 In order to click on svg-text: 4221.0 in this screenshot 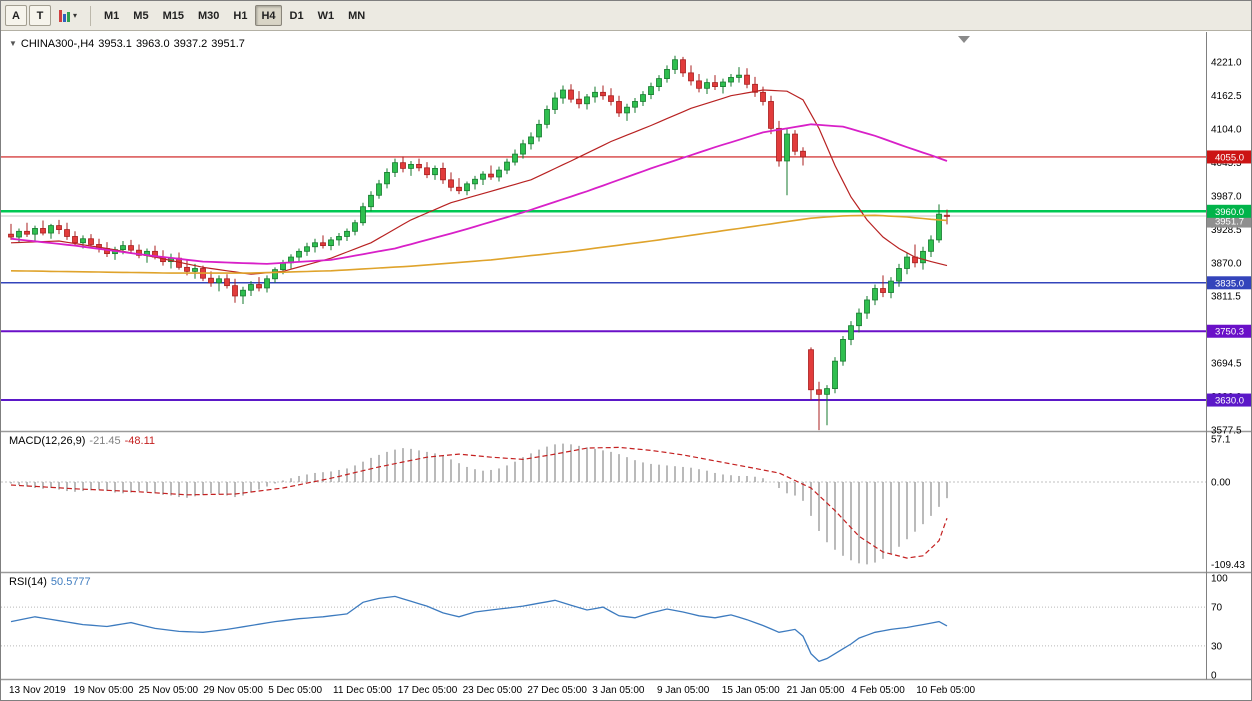, I will do `click(1226, 63)`.